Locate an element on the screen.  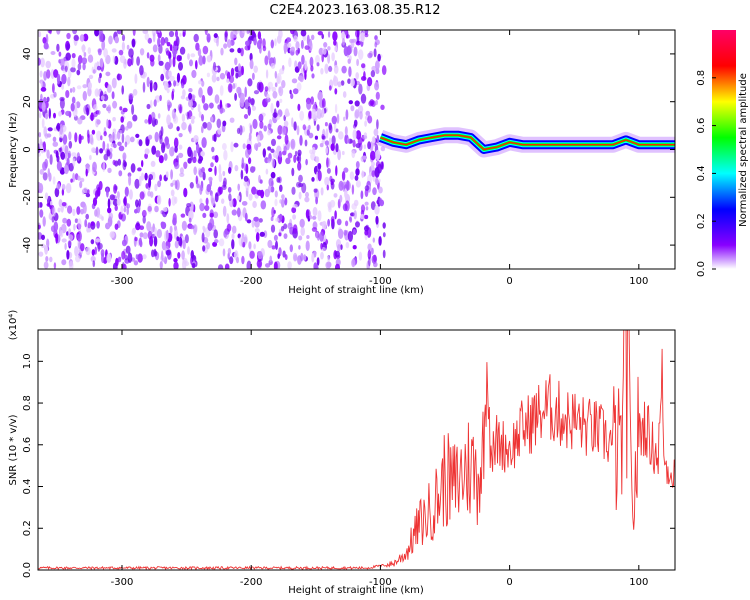
snr-multiplier: (x10⁴) is located at coordinates (13, 325).